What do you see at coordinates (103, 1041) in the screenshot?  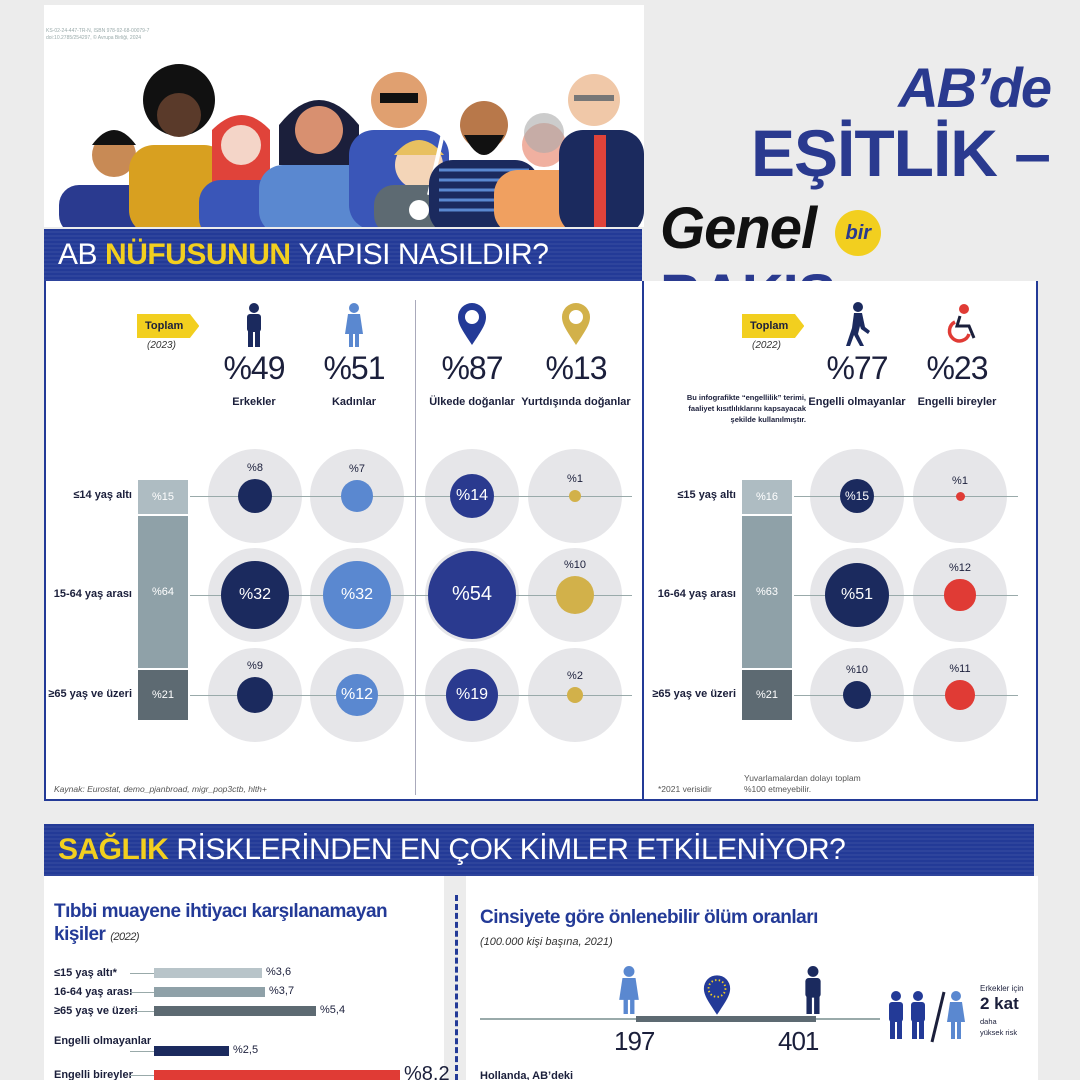 I see `bar-label: Engelli olmayanlar` at bounding box center [103, 1041].